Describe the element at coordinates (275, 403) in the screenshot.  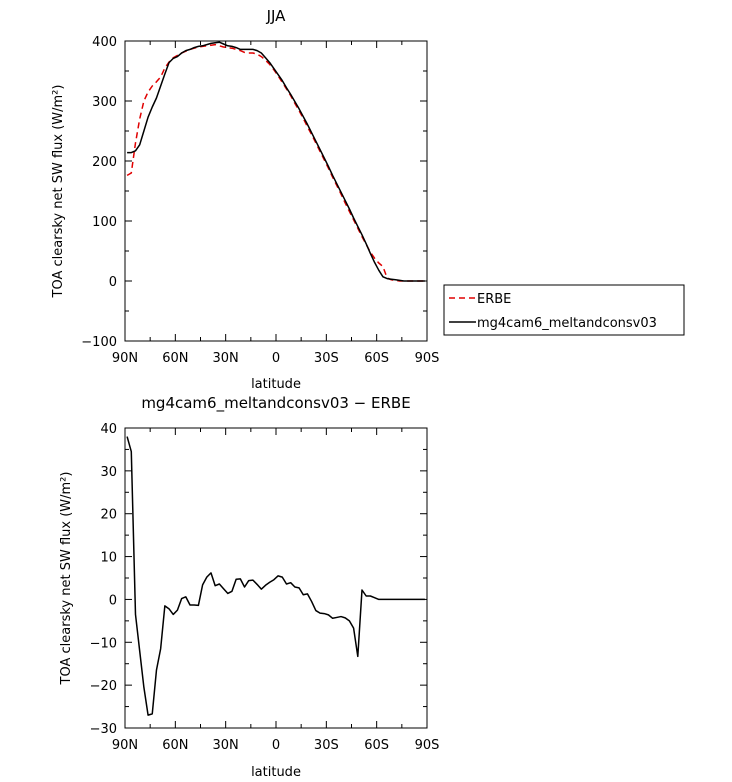
I see `bottom-chart-title: mg4cam6_meltandconsv03 − ERBE` at that location.